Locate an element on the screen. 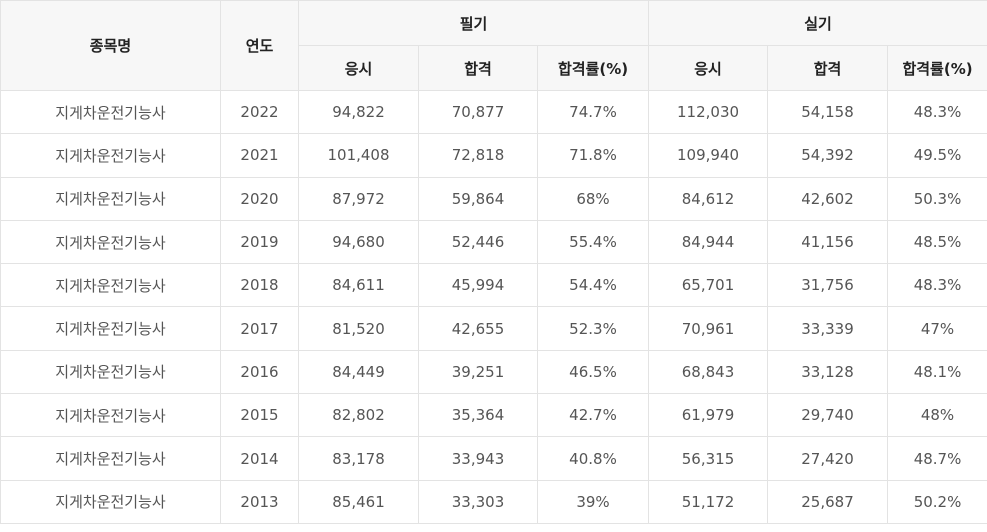 This screenshot has height=532, width=987. cell-written-rate: 39% is located at coordinates (593, 501).